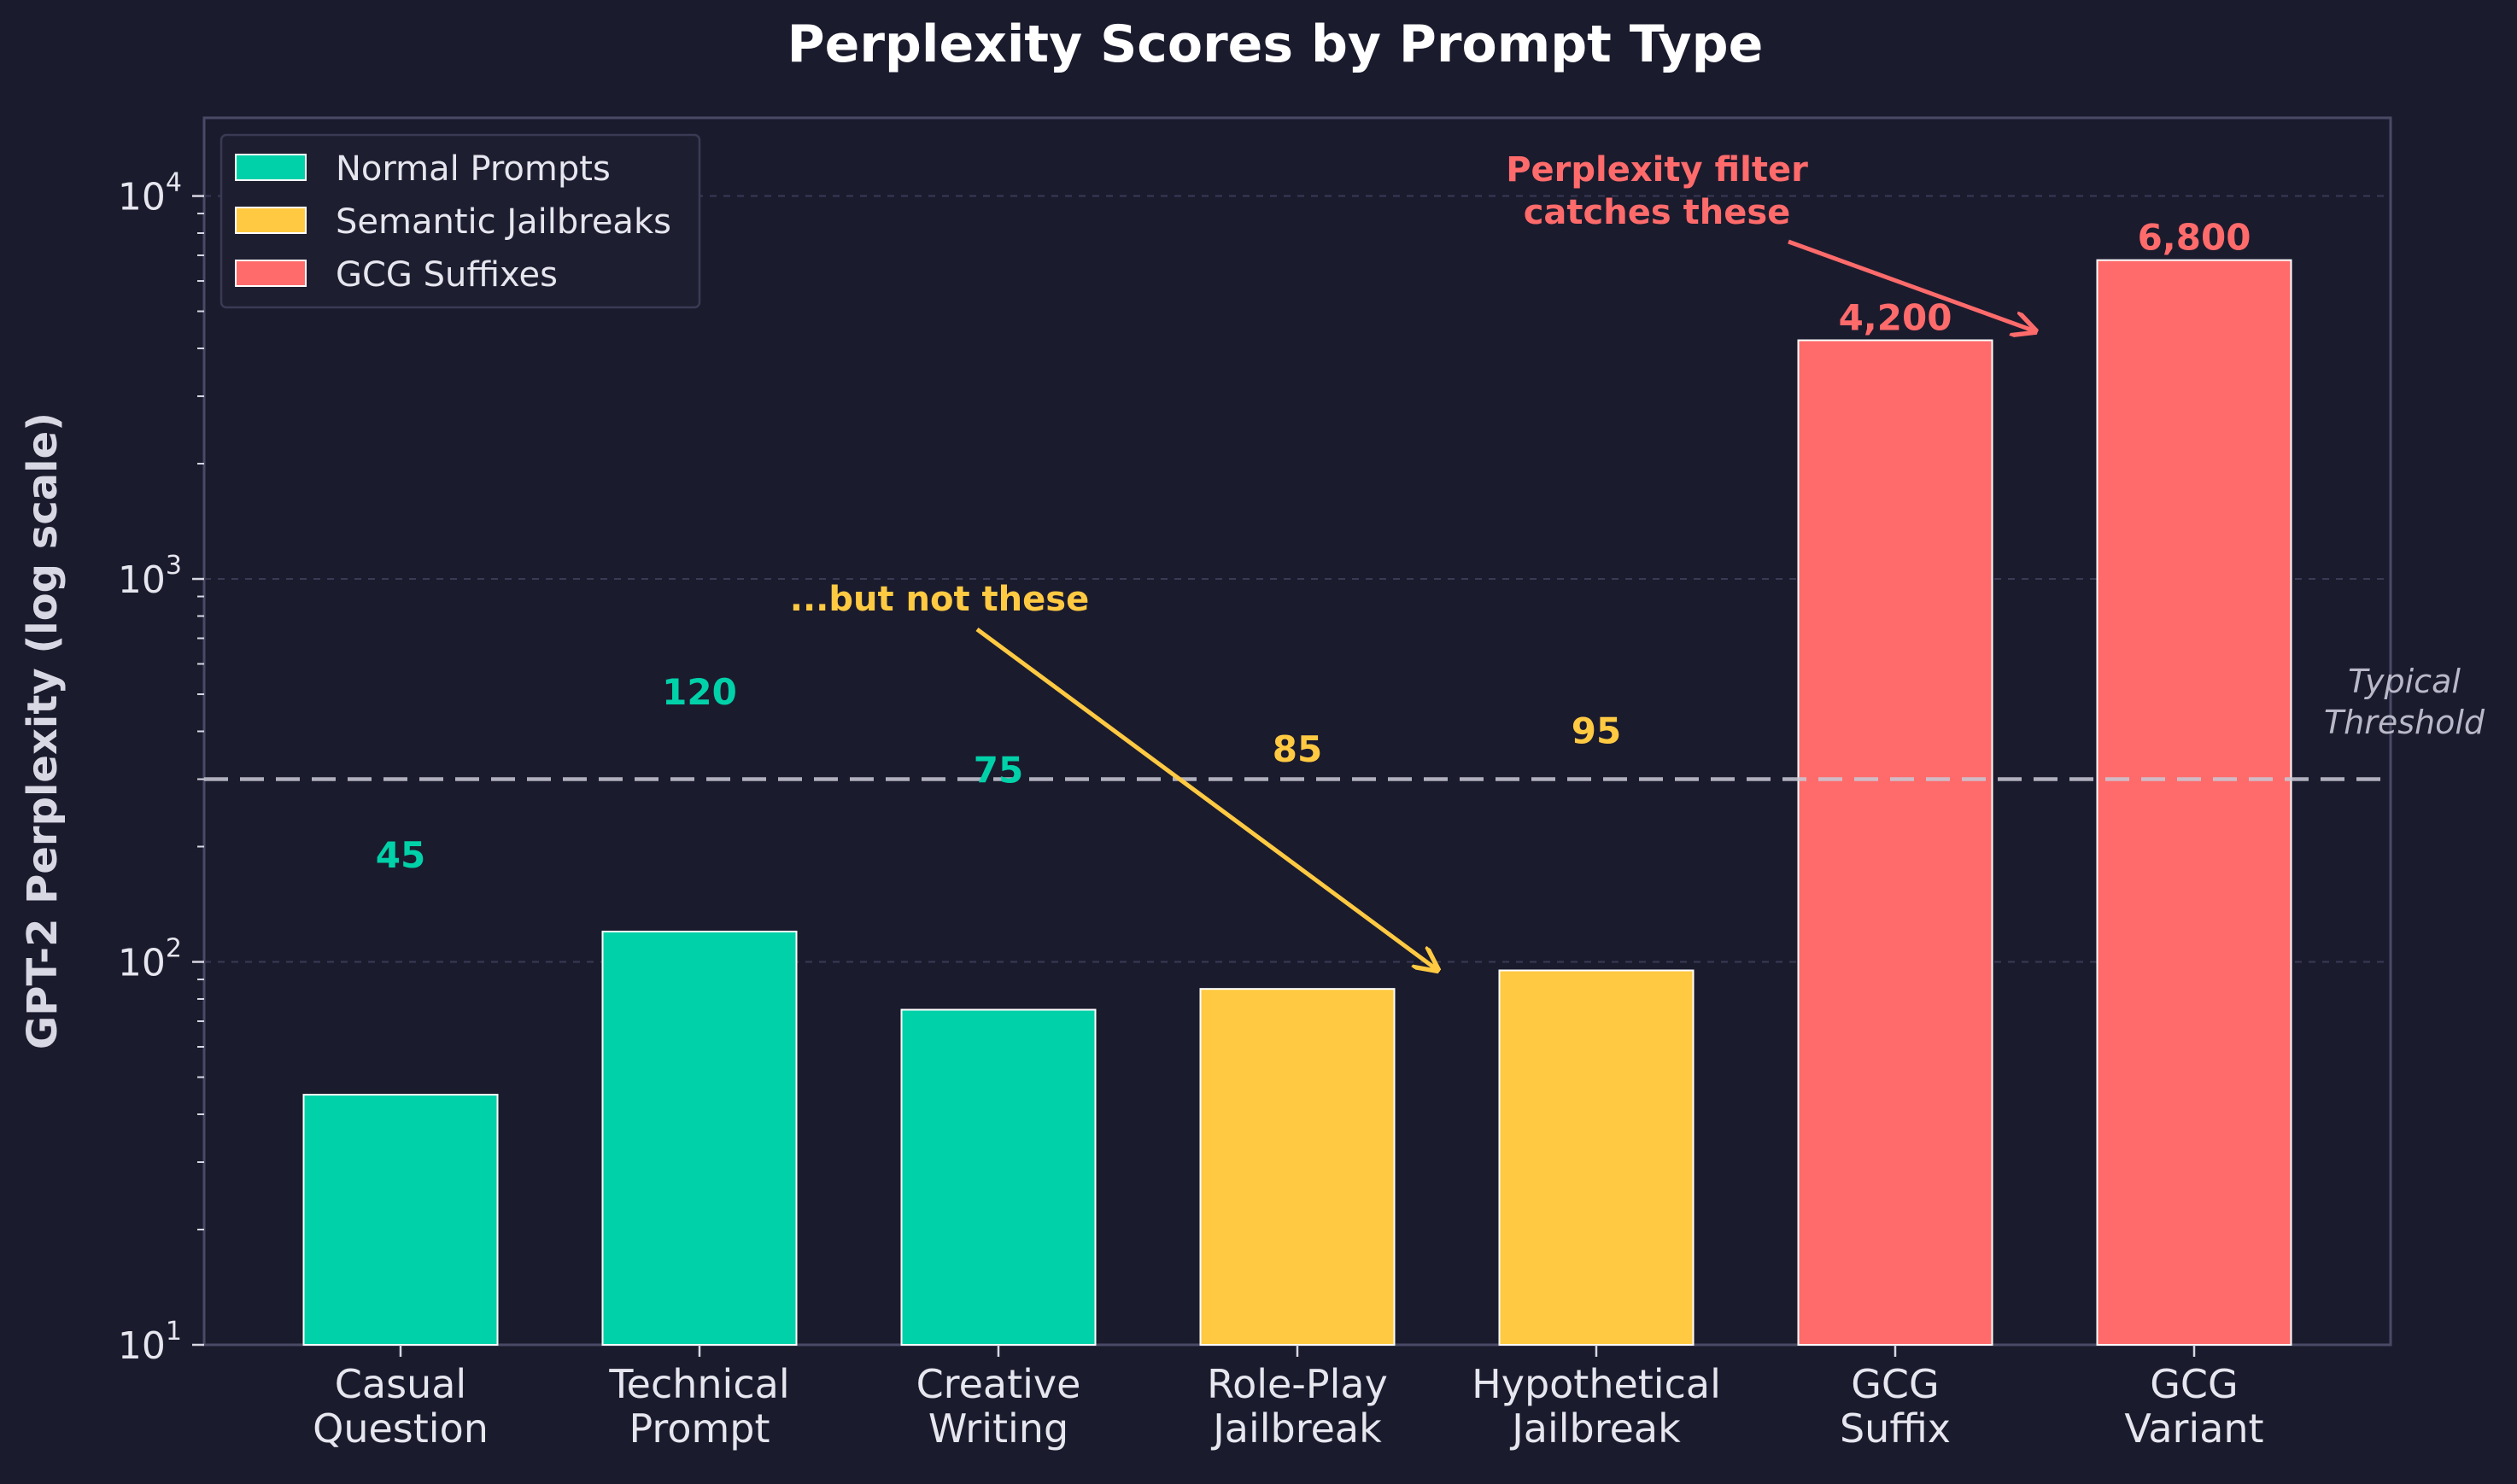 The width and height of the screenshot is (2517, 1484). Describe the element at coordinates (43, 730) in the screenshot. I see `y-axis-label: GPT-2 Perplexity (log scale)` at that location.